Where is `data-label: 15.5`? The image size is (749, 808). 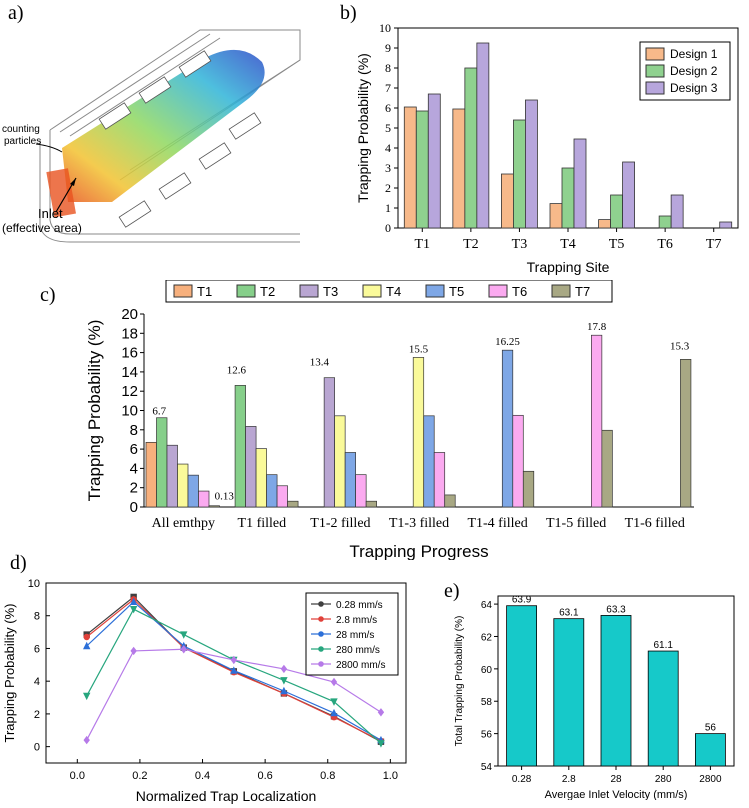
data-label: 15.5 is located at coordinates (419, 349).